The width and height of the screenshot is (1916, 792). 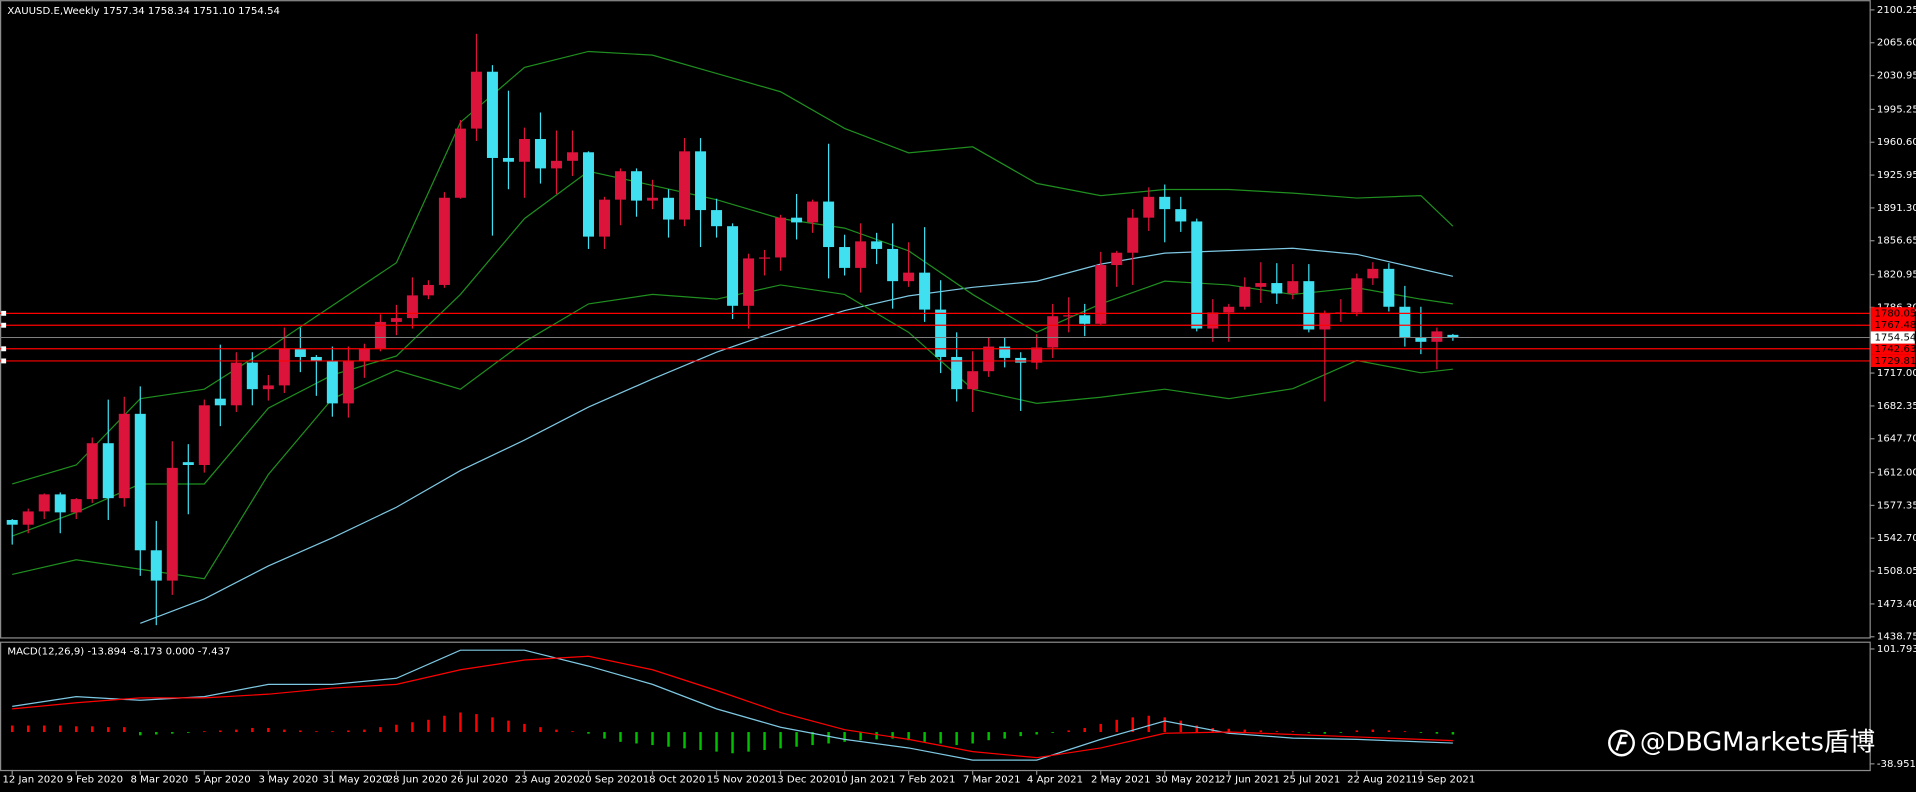 What do you see at coordinates (1896, 373) in the screenshot?
I see `y-tick-label: 1717.00` at bounding box center [1896, 373].